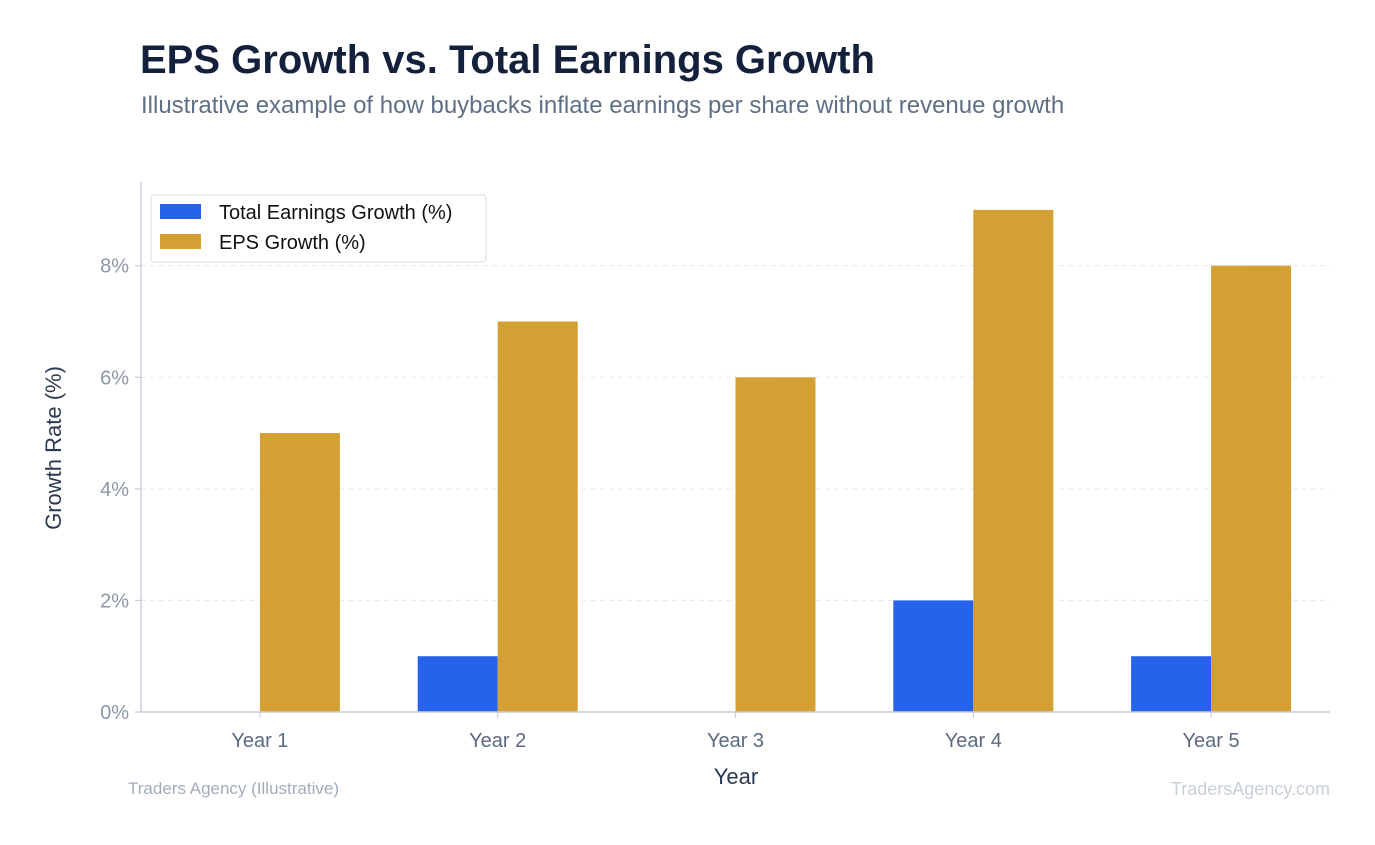  What do you see at coordinates (736, 776) in the screenshot?
I see `x-axis-title: Year` at bounding box center [736, 776].